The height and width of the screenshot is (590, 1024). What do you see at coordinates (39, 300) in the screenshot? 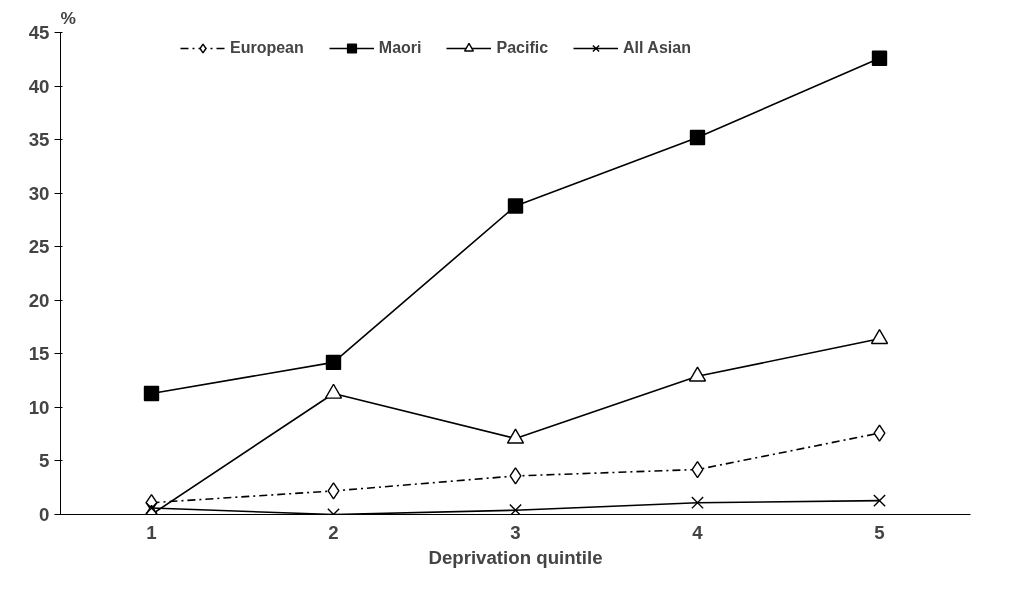
I see `y-tick-label: 20` at bounding box center [39, 300].